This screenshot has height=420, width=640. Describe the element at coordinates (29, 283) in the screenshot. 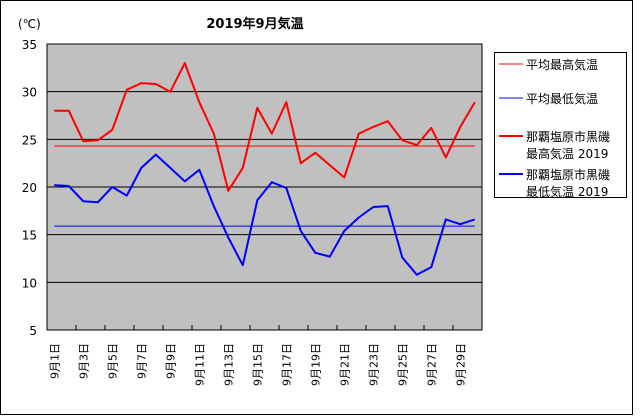

I see `y-tick-label: 10` at that location.